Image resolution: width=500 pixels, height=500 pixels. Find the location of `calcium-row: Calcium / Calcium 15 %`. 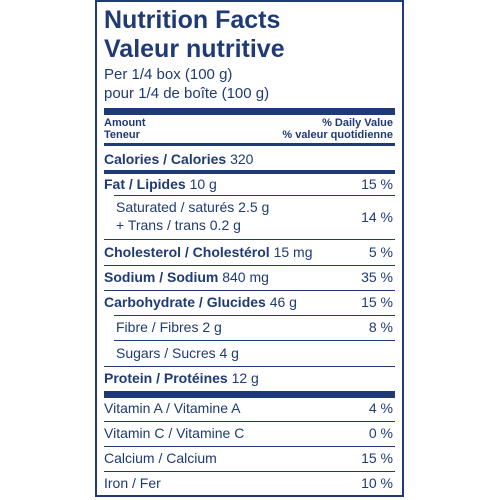

calcium-row: Calcium / Calcium 15 % is located at coordinates (249, 459).